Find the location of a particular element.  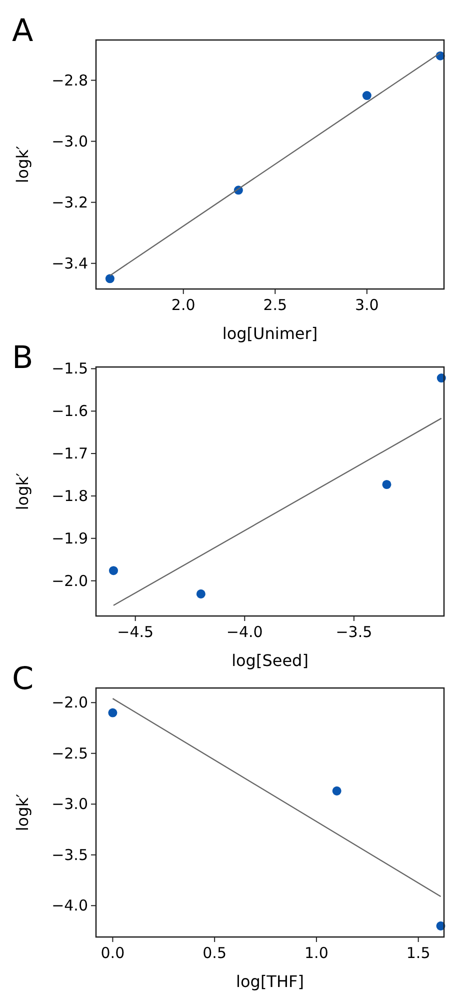

x-tick-label: −4.5 is located at coordinates (135, 632).